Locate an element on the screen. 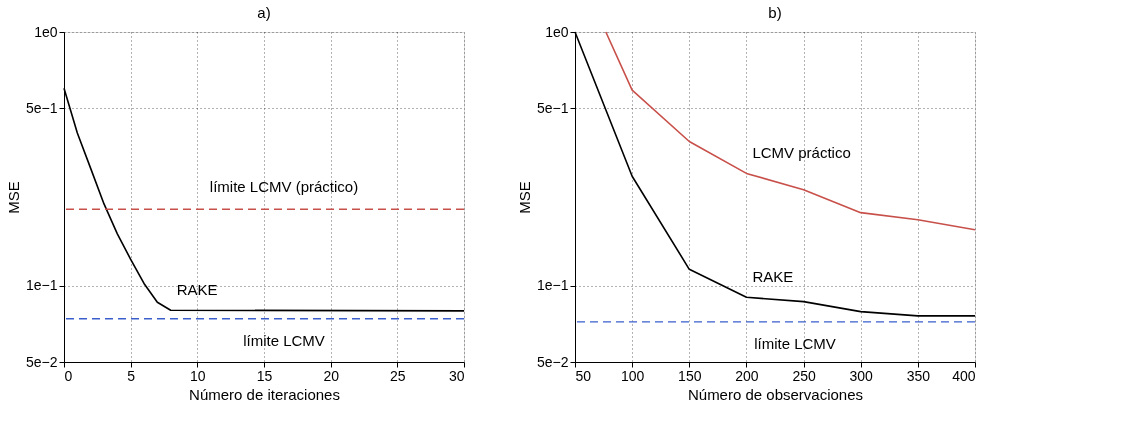 This screenshot has width=1137, height=444. x-tick-label: 20 is located at coordinates (331, 375).